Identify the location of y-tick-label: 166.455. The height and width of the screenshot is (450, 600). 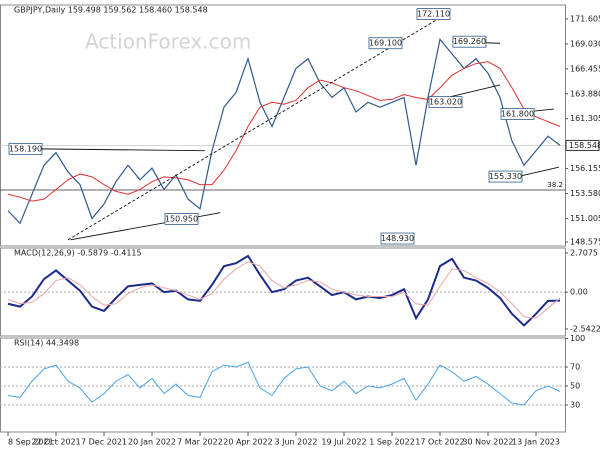
(585, 68).